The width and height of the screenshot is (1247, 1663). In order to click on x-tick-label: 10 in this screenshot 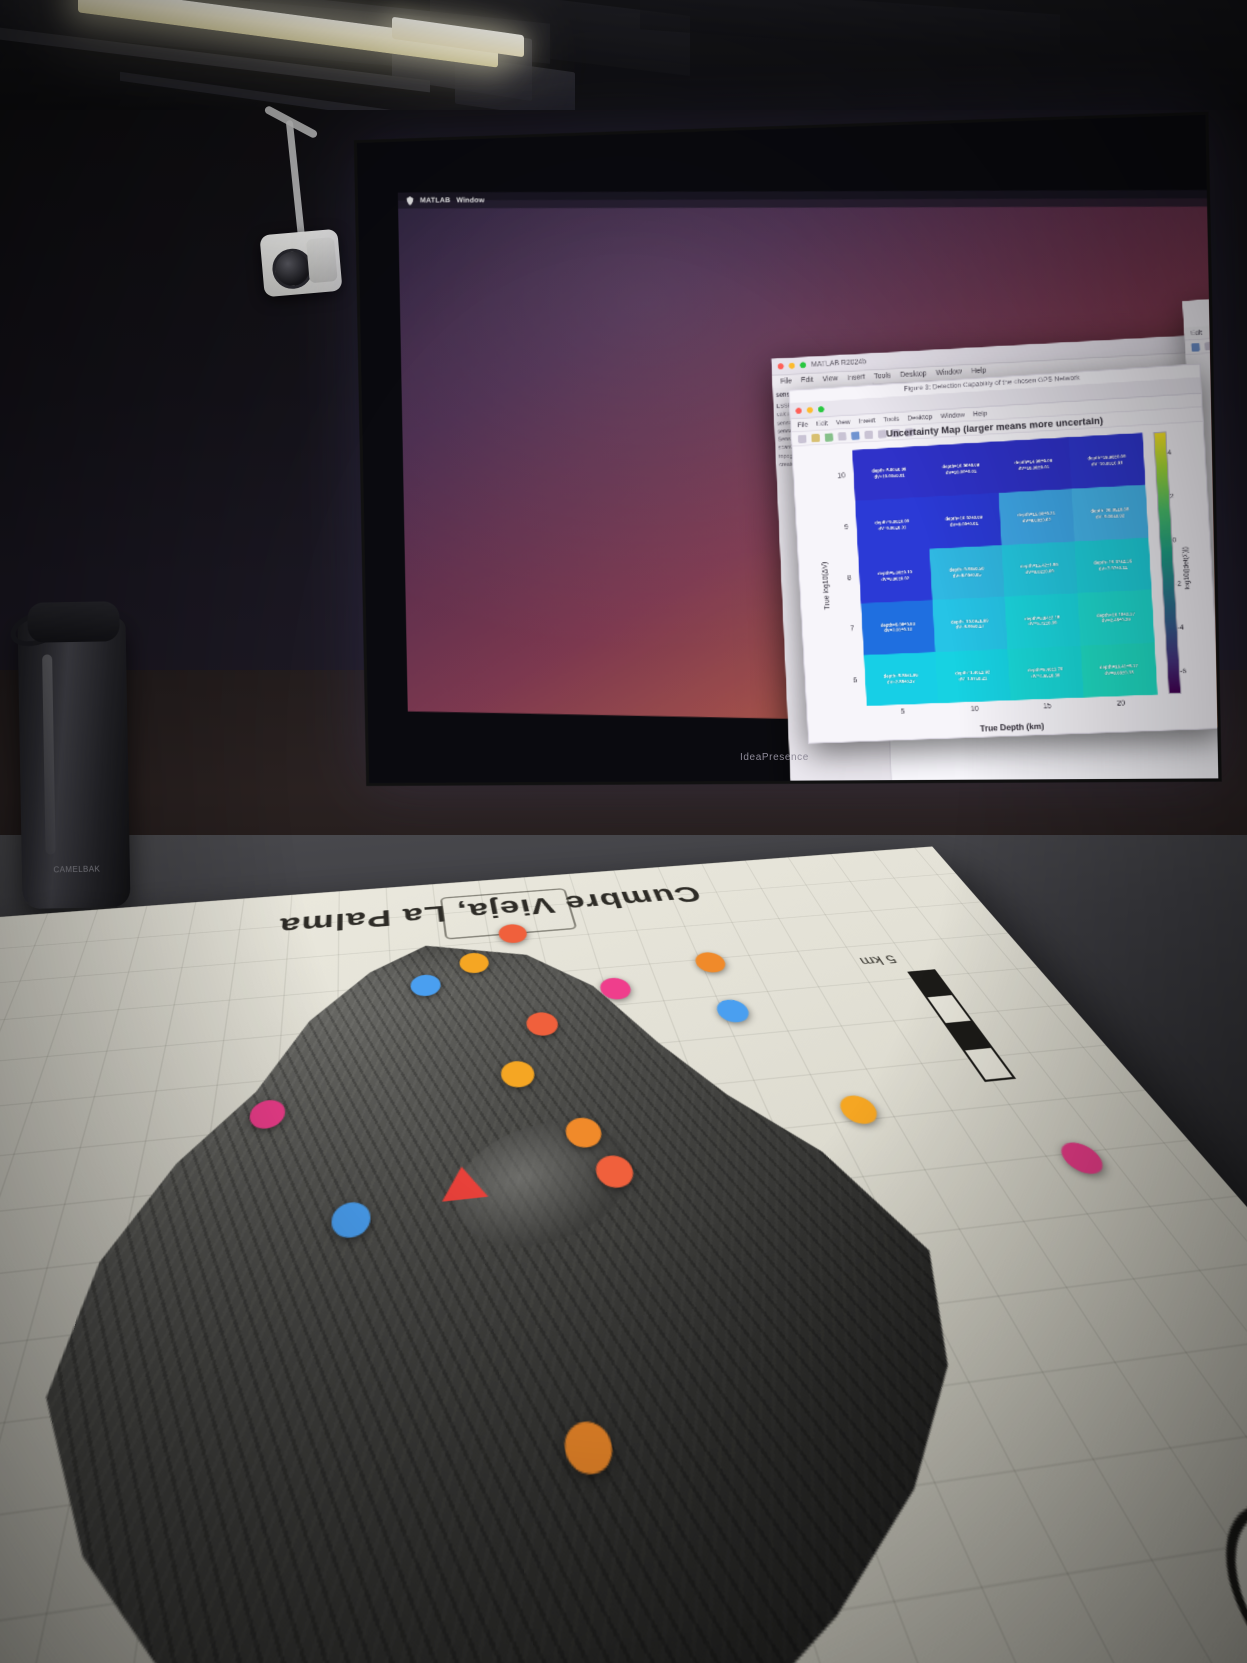, I will do `click(974, 709)`.